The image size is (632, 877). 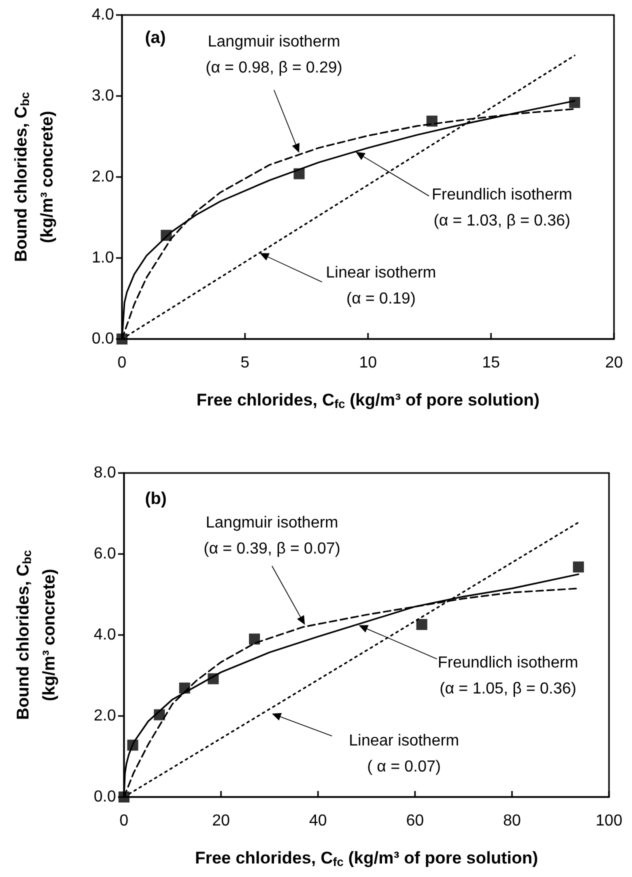 What do you see at coordinates (156, 498) in the screenshot?
I see `text: (b)` at bounding box center [156, 498].